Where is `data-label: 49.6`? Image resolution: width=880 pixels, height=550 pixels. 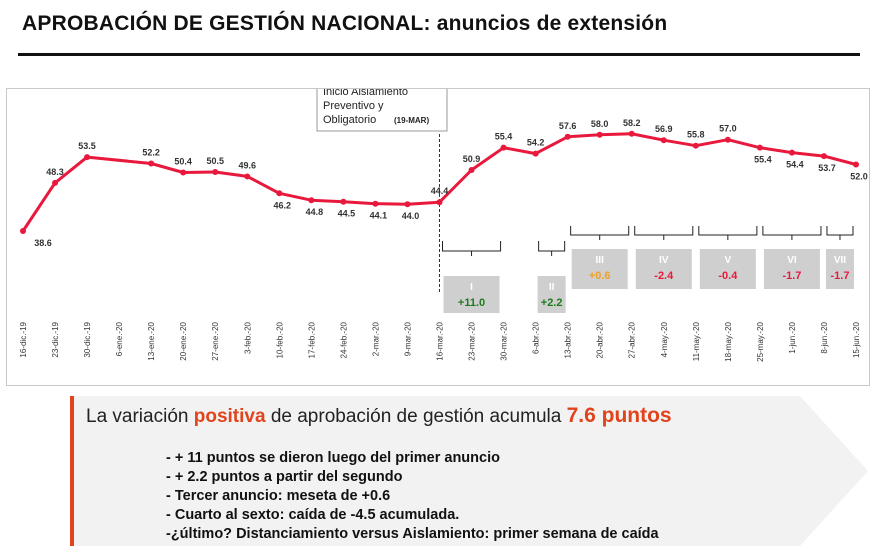 data-label: 49.6 is located at coordinates (248, 165).